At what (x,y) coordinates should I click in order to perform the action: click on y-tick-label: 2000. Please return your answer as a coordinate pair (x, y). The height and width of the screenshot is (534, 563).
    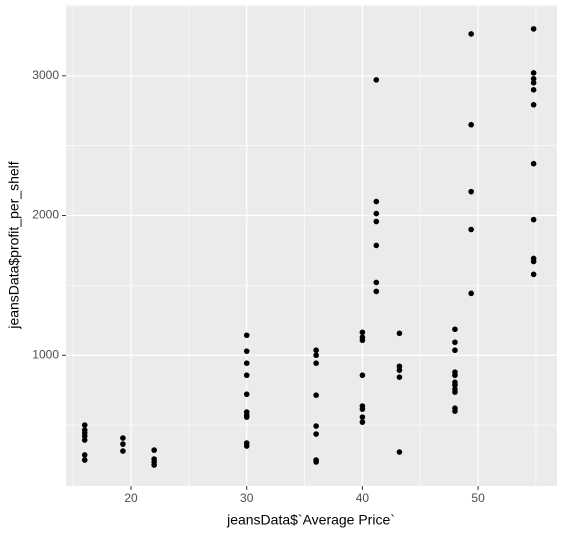
    Looking at the image, I should click on (45, 215).